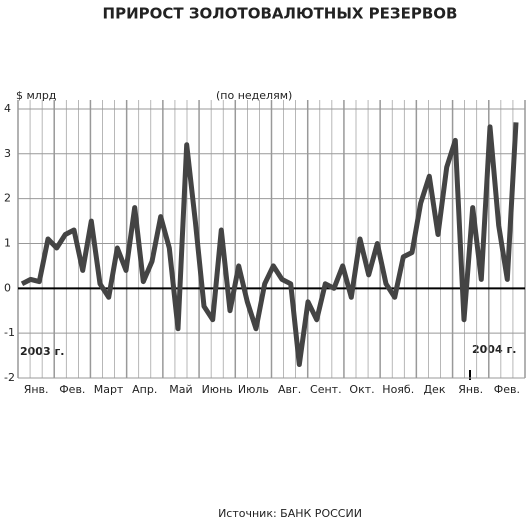 This screenshot has width=530, height=524. Describe the element at coordinates (109, 389) in the screenshot. I see `x-tick-label: Март` at that location.